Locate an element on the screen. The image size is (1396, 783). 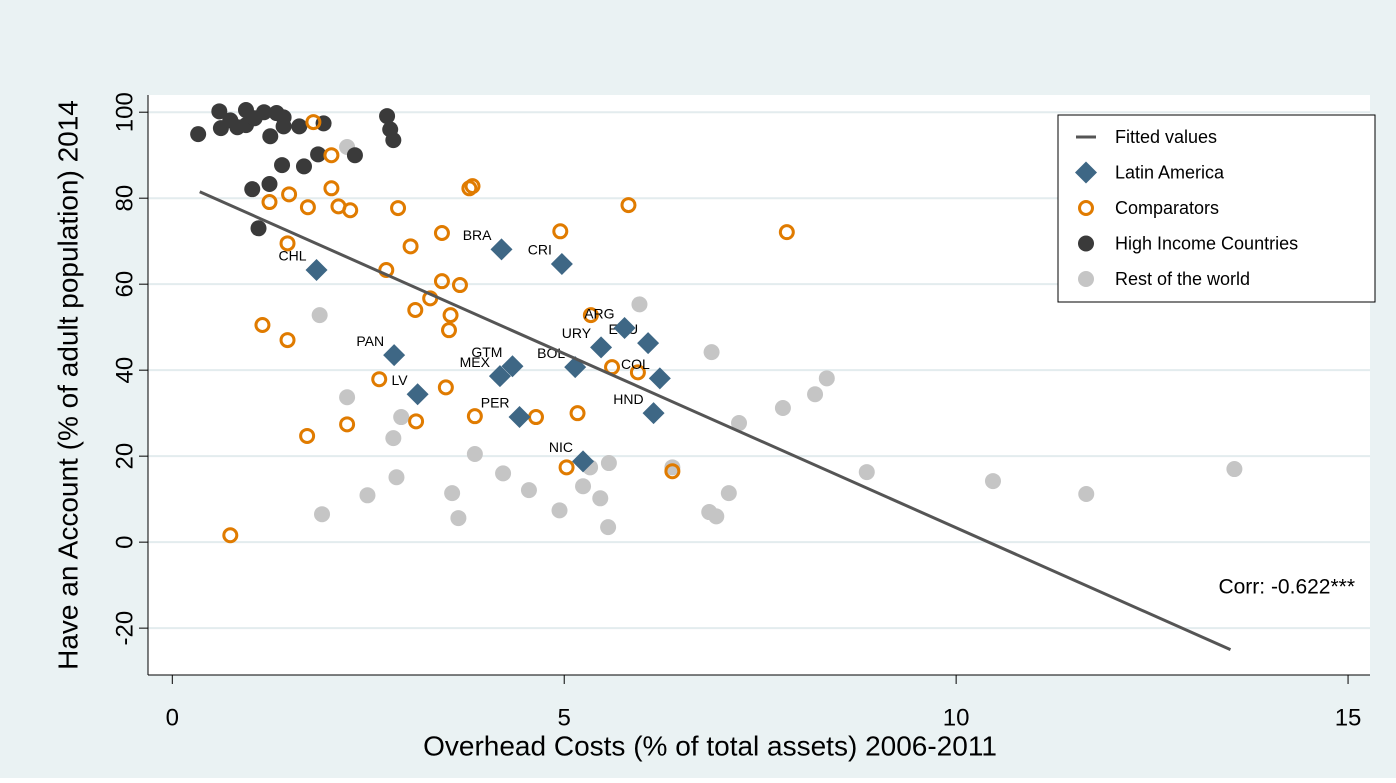
x-tick-label: 0 is located at coordinates (172, 717).